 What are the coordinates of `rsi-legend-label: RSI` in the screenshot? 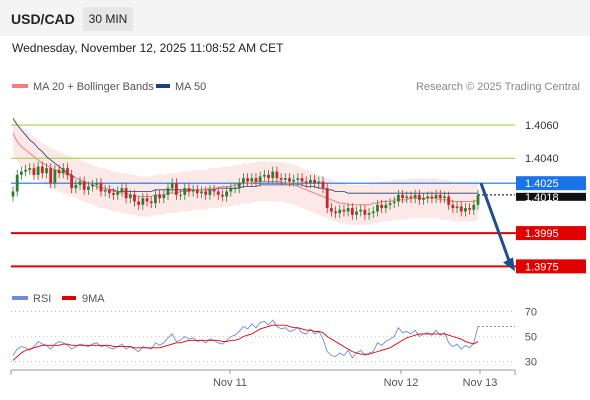 It's located at (42, 299).